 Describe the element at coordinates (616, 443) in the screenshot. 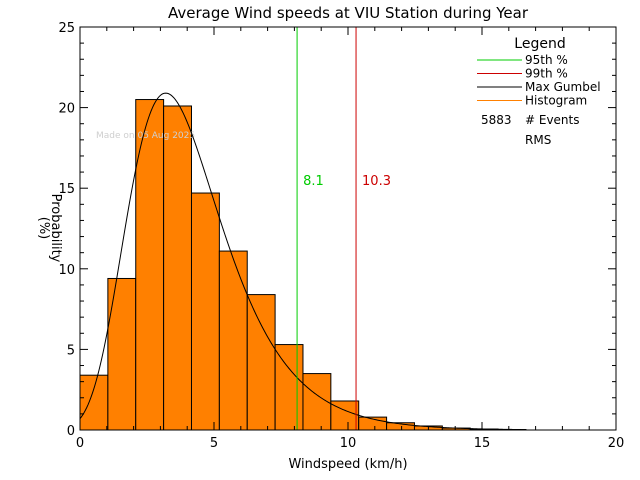

I see `x-tick-label-4: 20` at that location.